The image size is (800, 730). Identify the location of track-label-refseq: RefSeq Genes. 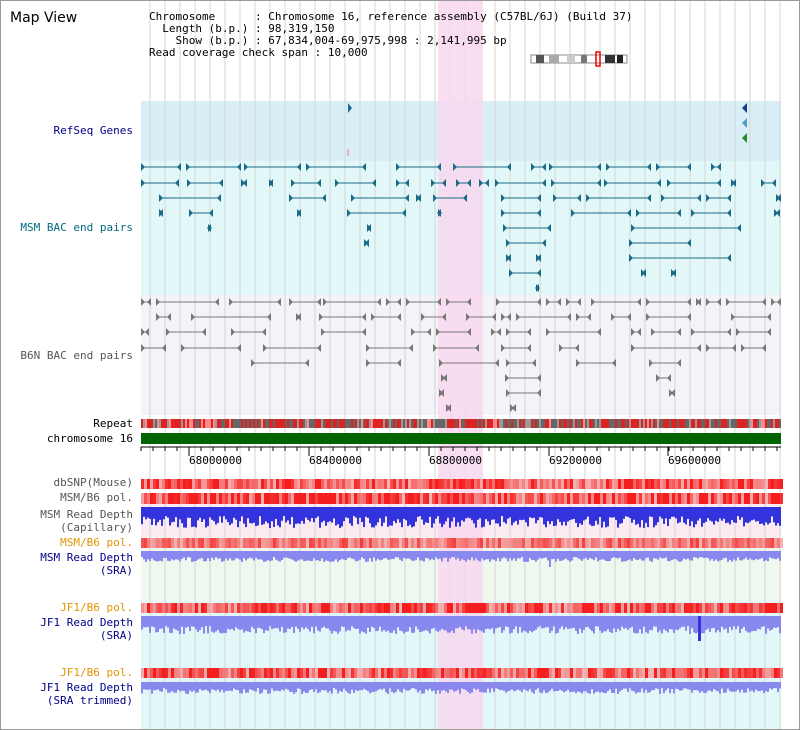
(93, 130).